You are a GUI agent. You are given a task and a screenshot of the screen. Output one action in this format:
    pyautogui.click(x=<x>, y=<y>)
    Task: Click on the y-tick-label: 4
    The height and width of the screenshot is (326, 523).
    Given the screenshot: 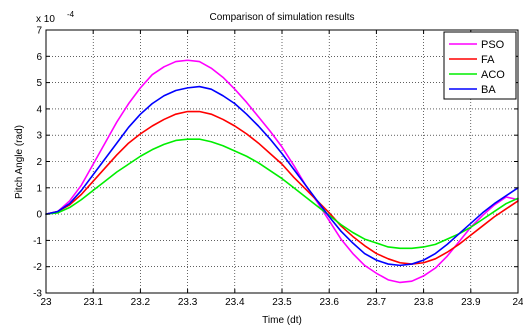 What is the action you would take?
    pyautogui.click(x=39, y=109)
    